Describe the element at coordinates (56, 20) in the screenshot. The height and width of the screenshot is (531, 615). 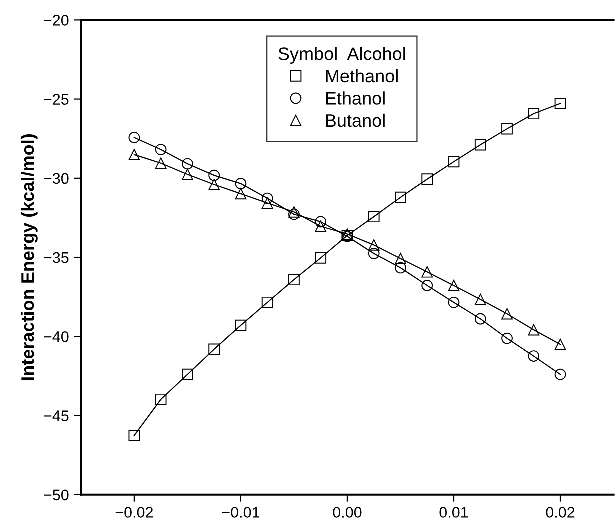
I see `y-tick-label: −20` at that location.